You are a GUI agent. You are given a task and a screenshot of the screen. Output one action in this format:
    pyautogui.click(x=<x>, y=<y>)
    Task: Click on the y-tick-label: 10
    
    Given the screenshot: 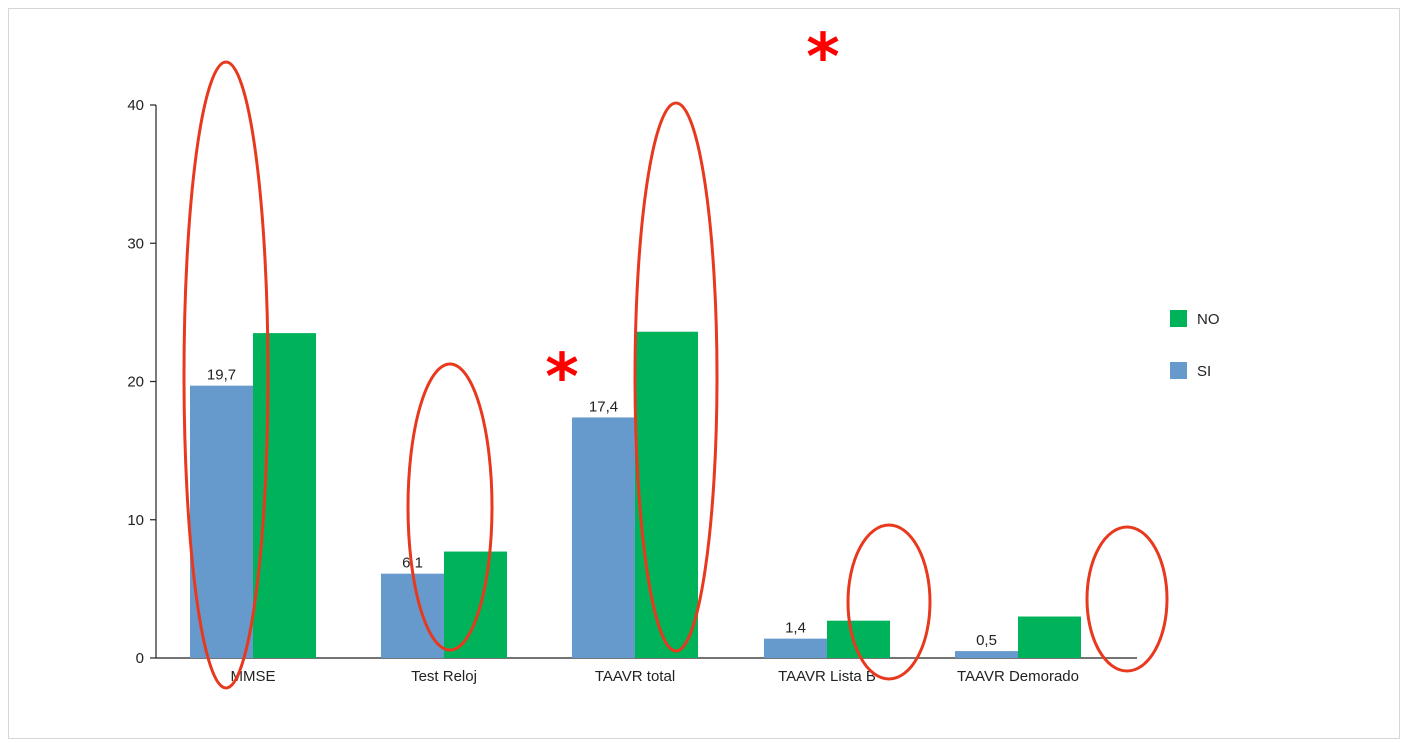 What is the action you would take?
    pyautogui.click(x=135, y=520)
    